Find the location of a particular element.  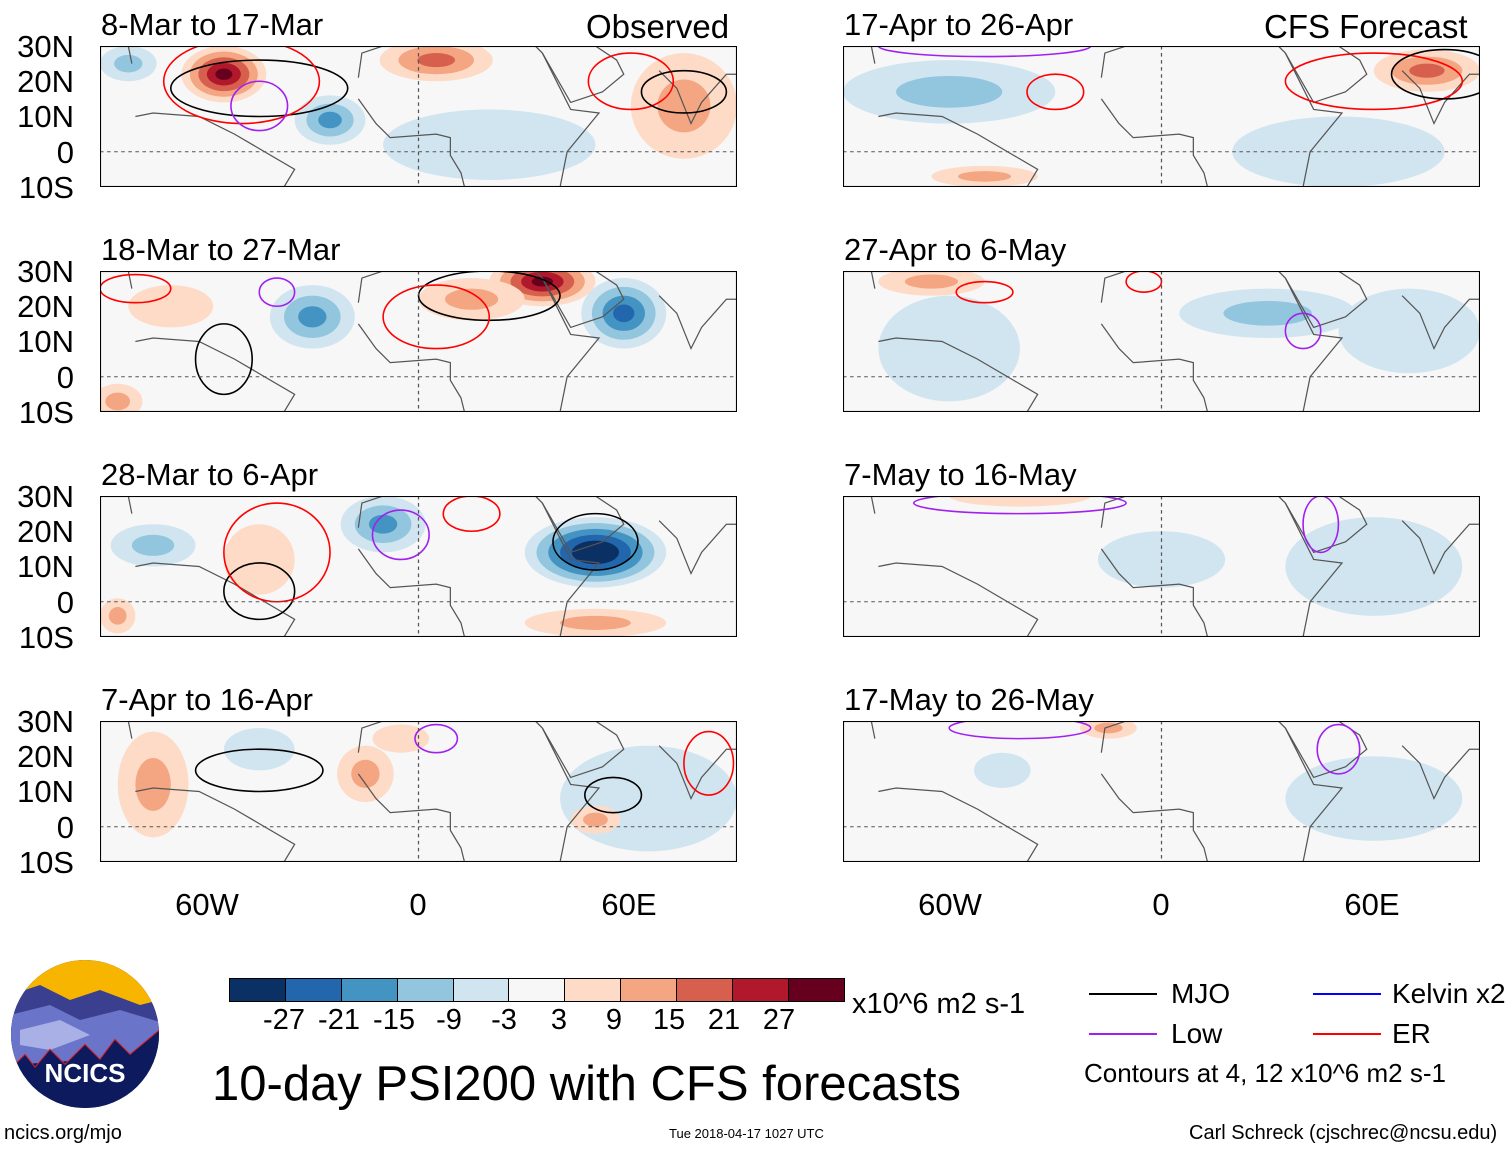

colorbar-tick-label: 9 is located at coordinates (614, 1020).